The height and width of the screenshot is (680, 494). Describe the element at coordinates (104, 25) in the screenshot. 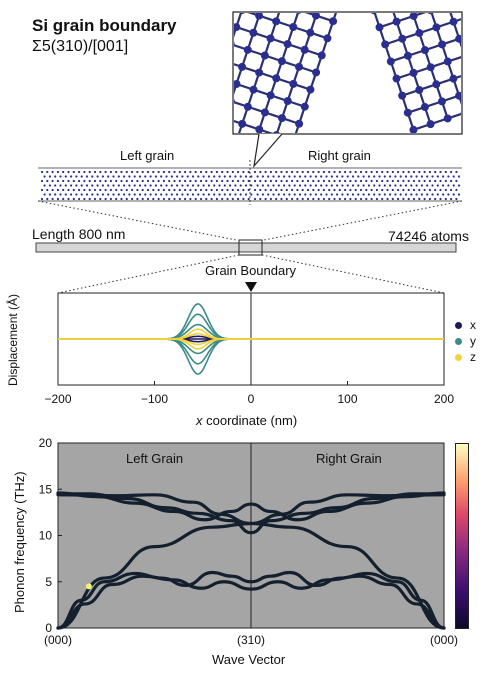

I see `figure-title: Si grain boundary` at that location.